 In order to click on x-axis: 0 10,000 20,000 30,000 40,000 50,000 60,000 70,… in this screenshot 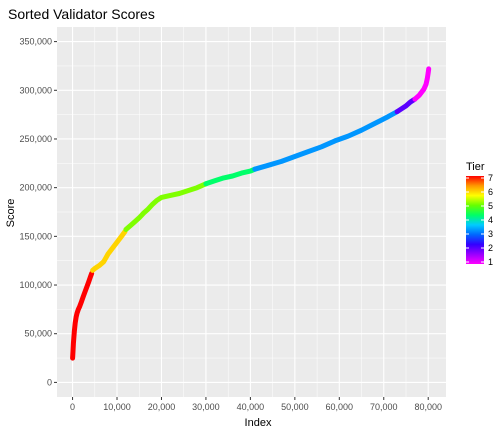, I will do `click(256, 404)`.